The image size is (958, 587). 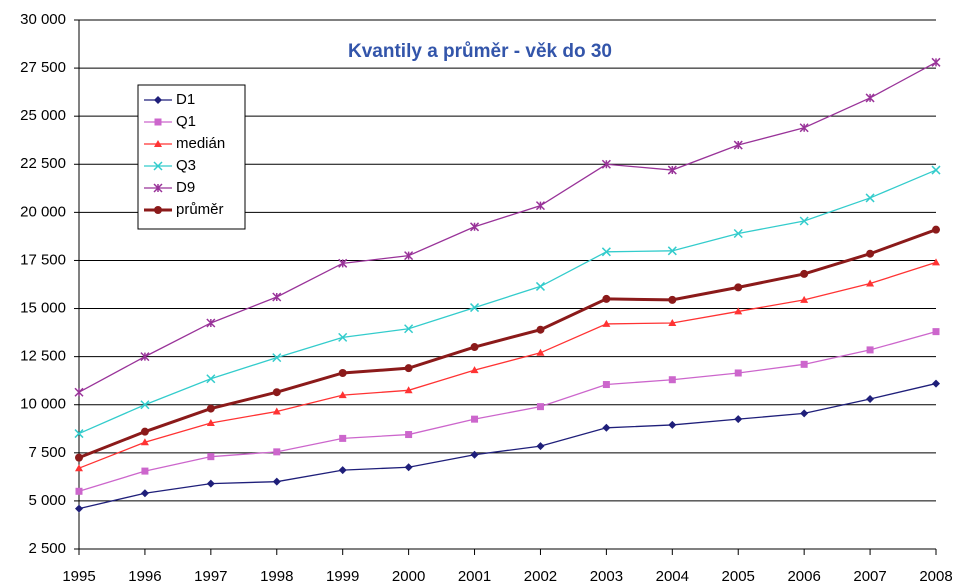 I want to click on y-tick-label: 20 000, so click(x=43, y=211).